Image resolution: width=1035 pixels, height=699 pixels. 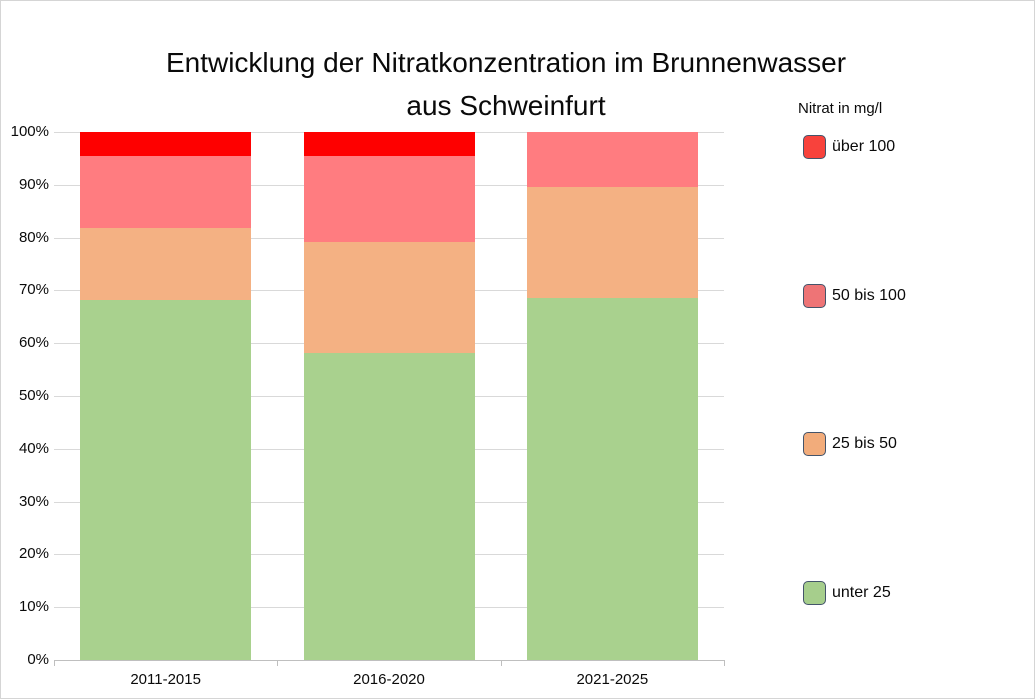 I want to click on bar-segment-unter-25-2016-2020, so click(x=389, y=506).